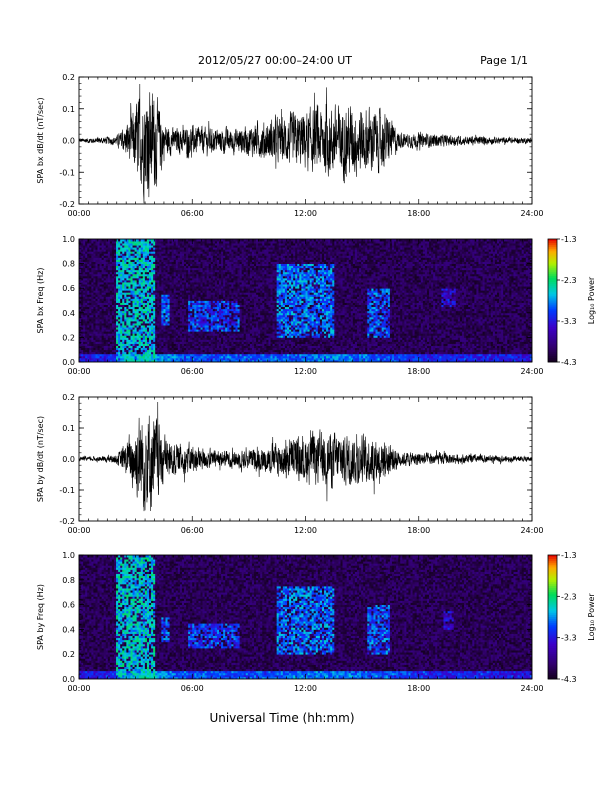 This screenshot has width=612, height=792. I want to click on header-date-range: 2012/05/27 00:00–24:00 UT, so click(275, 60).